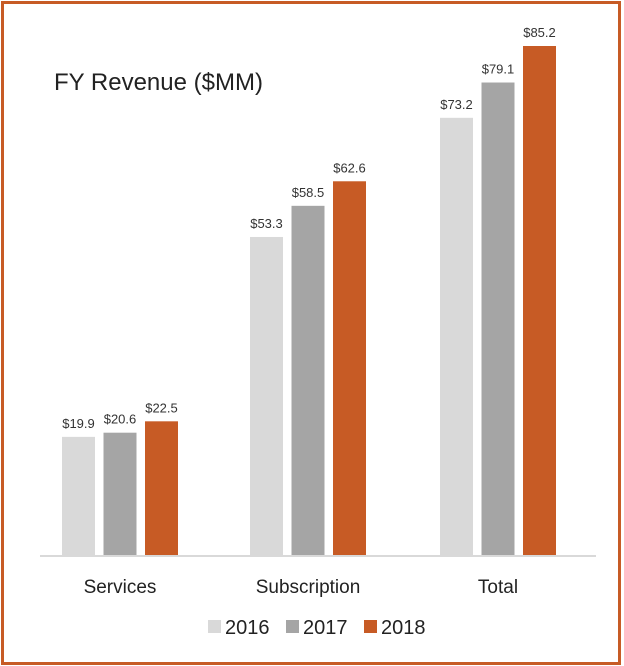 This screenshot has width=624, height=666. I want to click on category-label-subscription: Subscription, so click(308, 587).